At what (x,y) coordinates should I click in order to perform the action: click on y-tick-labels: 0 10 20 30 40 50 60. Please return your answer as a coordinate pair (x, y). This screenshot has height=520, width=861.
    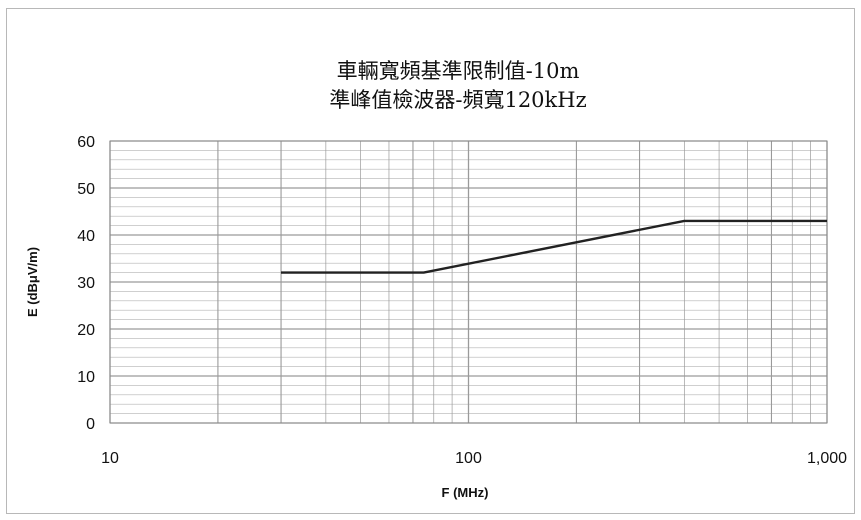
    Looking at the image, I should click on (86, 283).